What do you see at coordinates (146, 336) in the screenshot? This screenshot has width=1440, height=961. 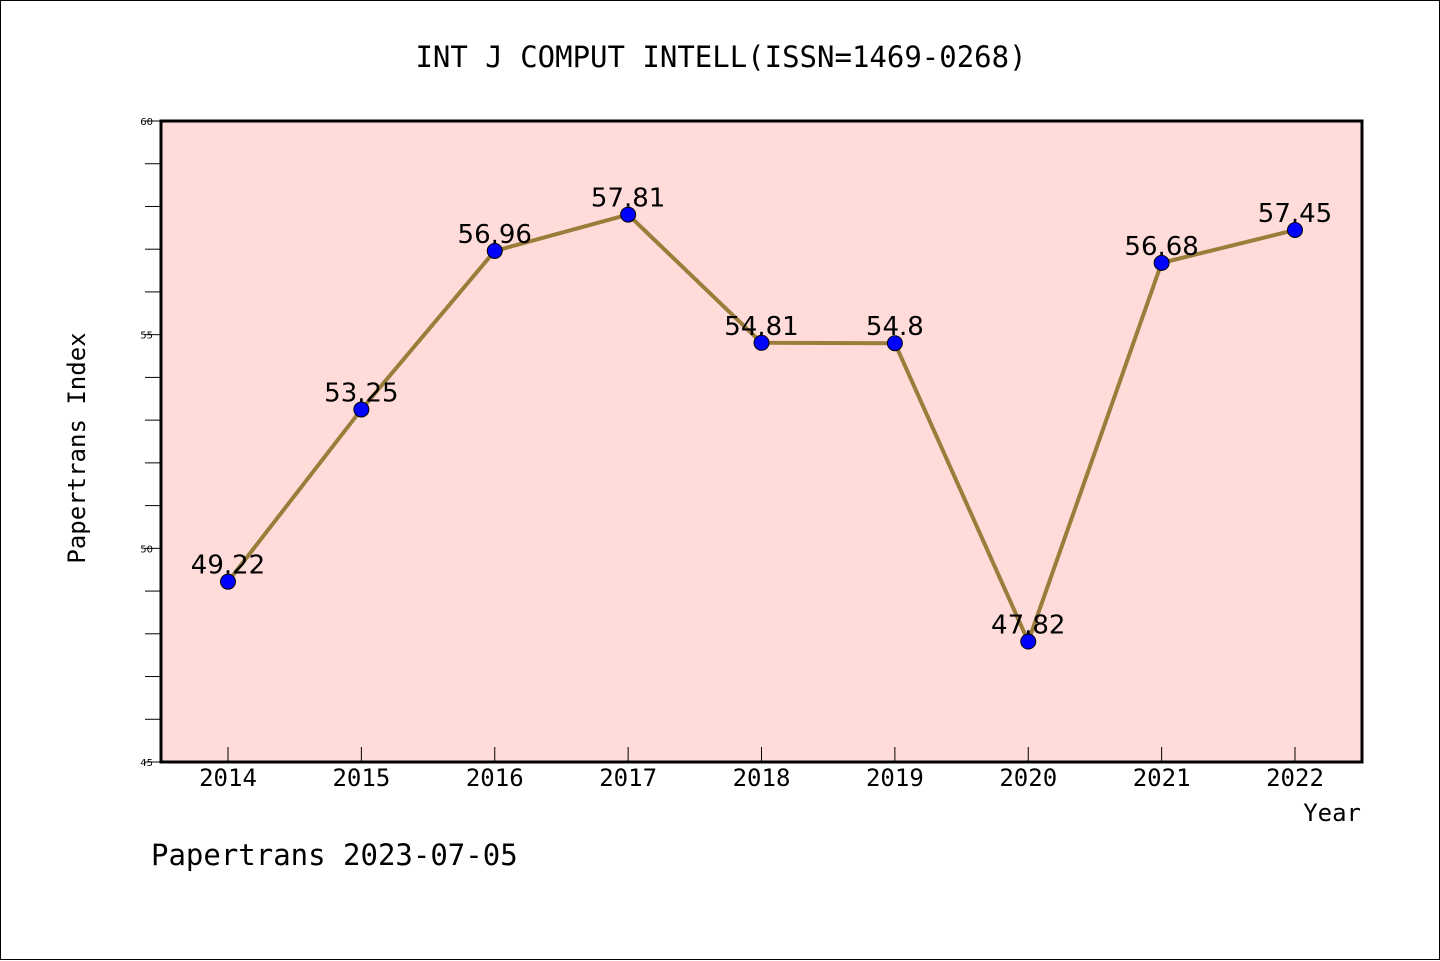 I see `y-tick-label: 55` at bounding box center [146, 336].